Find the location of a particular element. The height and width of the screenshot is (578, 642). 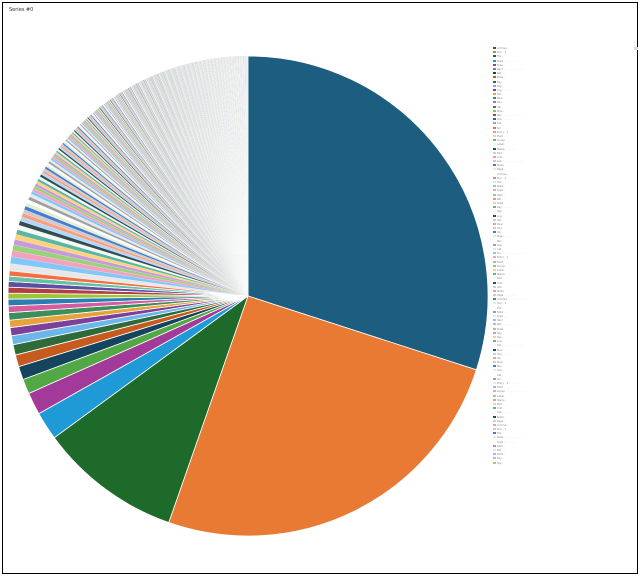

legend-item: Page · · · · · · · is located at coordinates (566, 296).